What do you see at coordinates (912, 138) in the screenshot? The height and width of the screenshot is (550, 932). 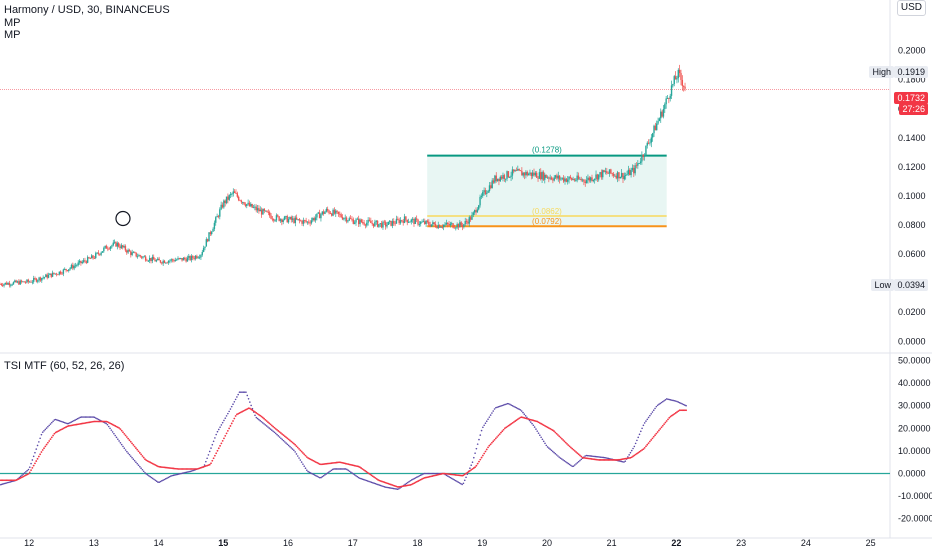 I see `price-tick-label: 0.1400` at bounding box center [912, 138].